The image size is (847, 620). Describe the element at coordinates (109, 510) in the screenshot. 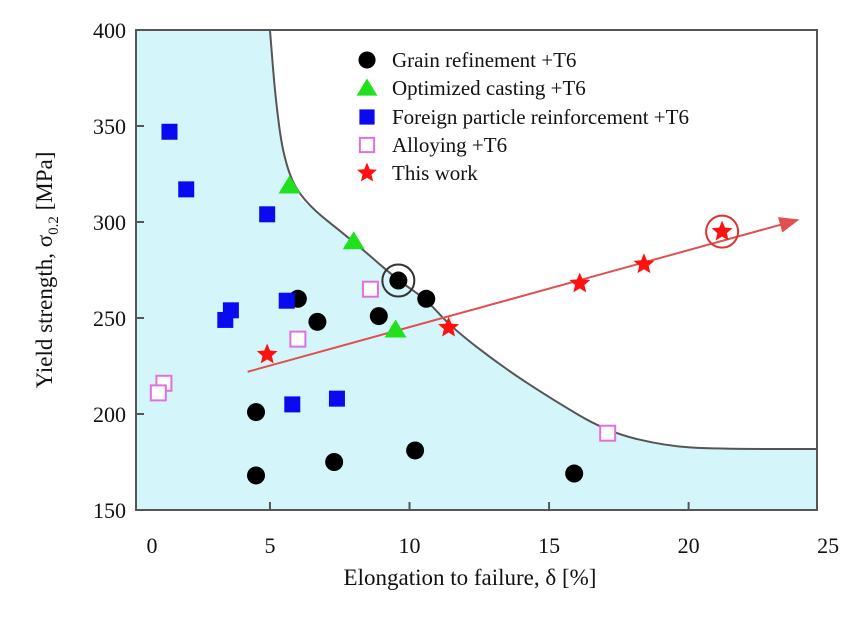

I see `y-tick-label: 150` at that location.